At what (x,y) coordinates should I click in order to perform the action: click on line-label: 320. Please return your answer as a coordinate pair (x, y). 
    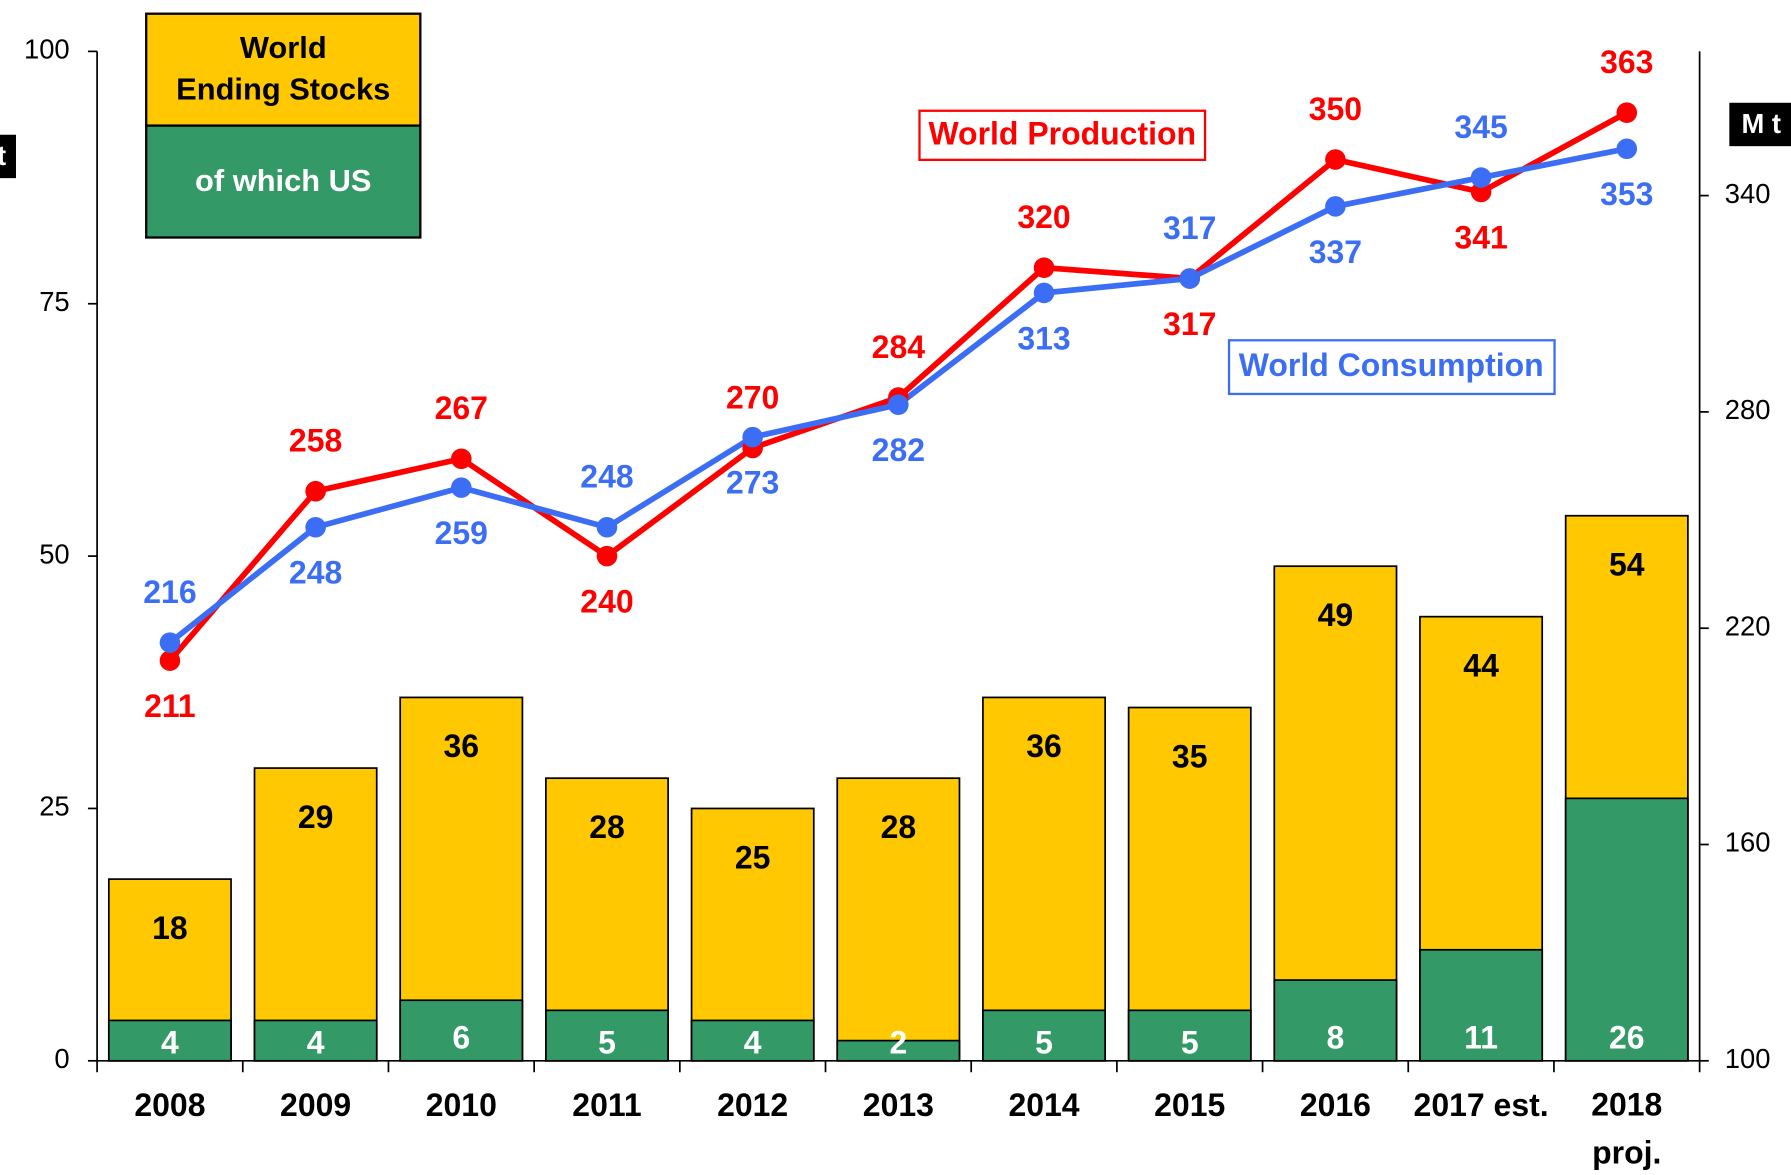
    Looking at the image, I should click on (1043, 217).